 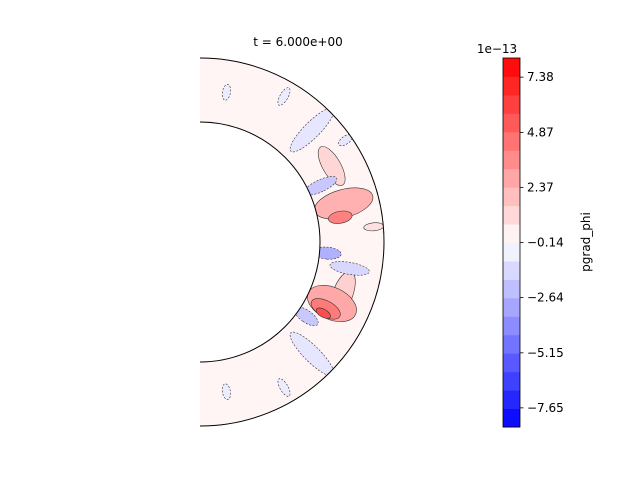 What do you see at coordinates (540, 187) in the screenshot?
I see `colorbar-tick-label: 2.37` at bounding box center [540, 187].